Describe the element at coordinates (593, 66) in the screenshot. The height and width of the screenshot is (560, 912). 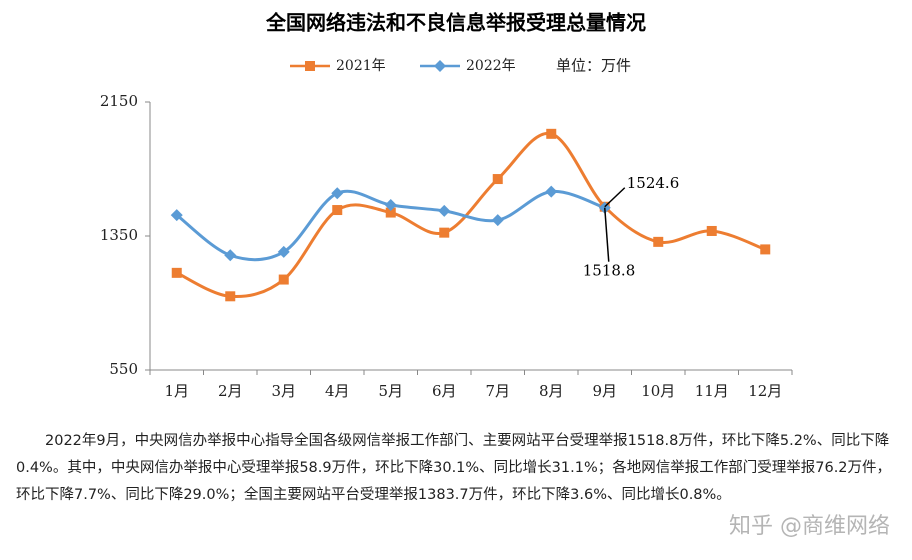
I see `unit-label: 单位：万件` at that location.